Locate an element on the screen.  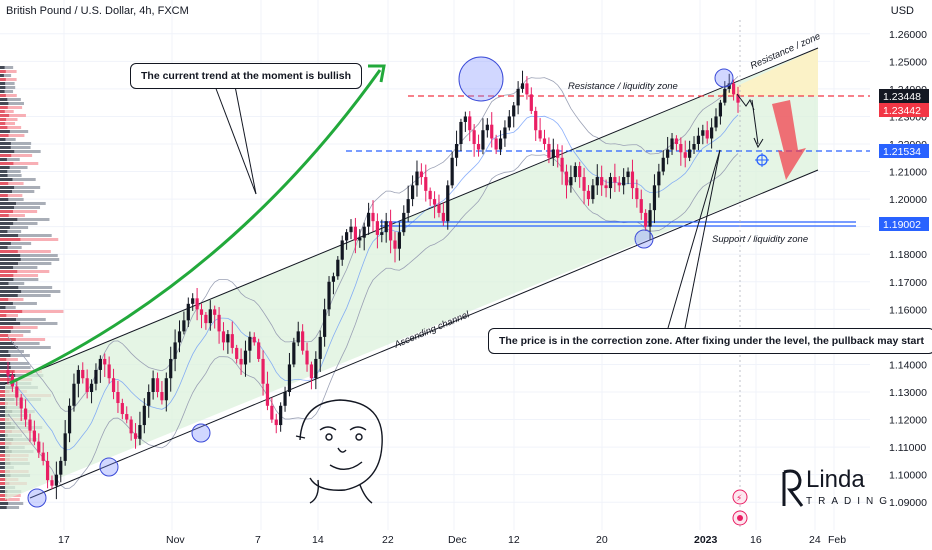
time-tick: Feb is located at coordinates (837, 540).